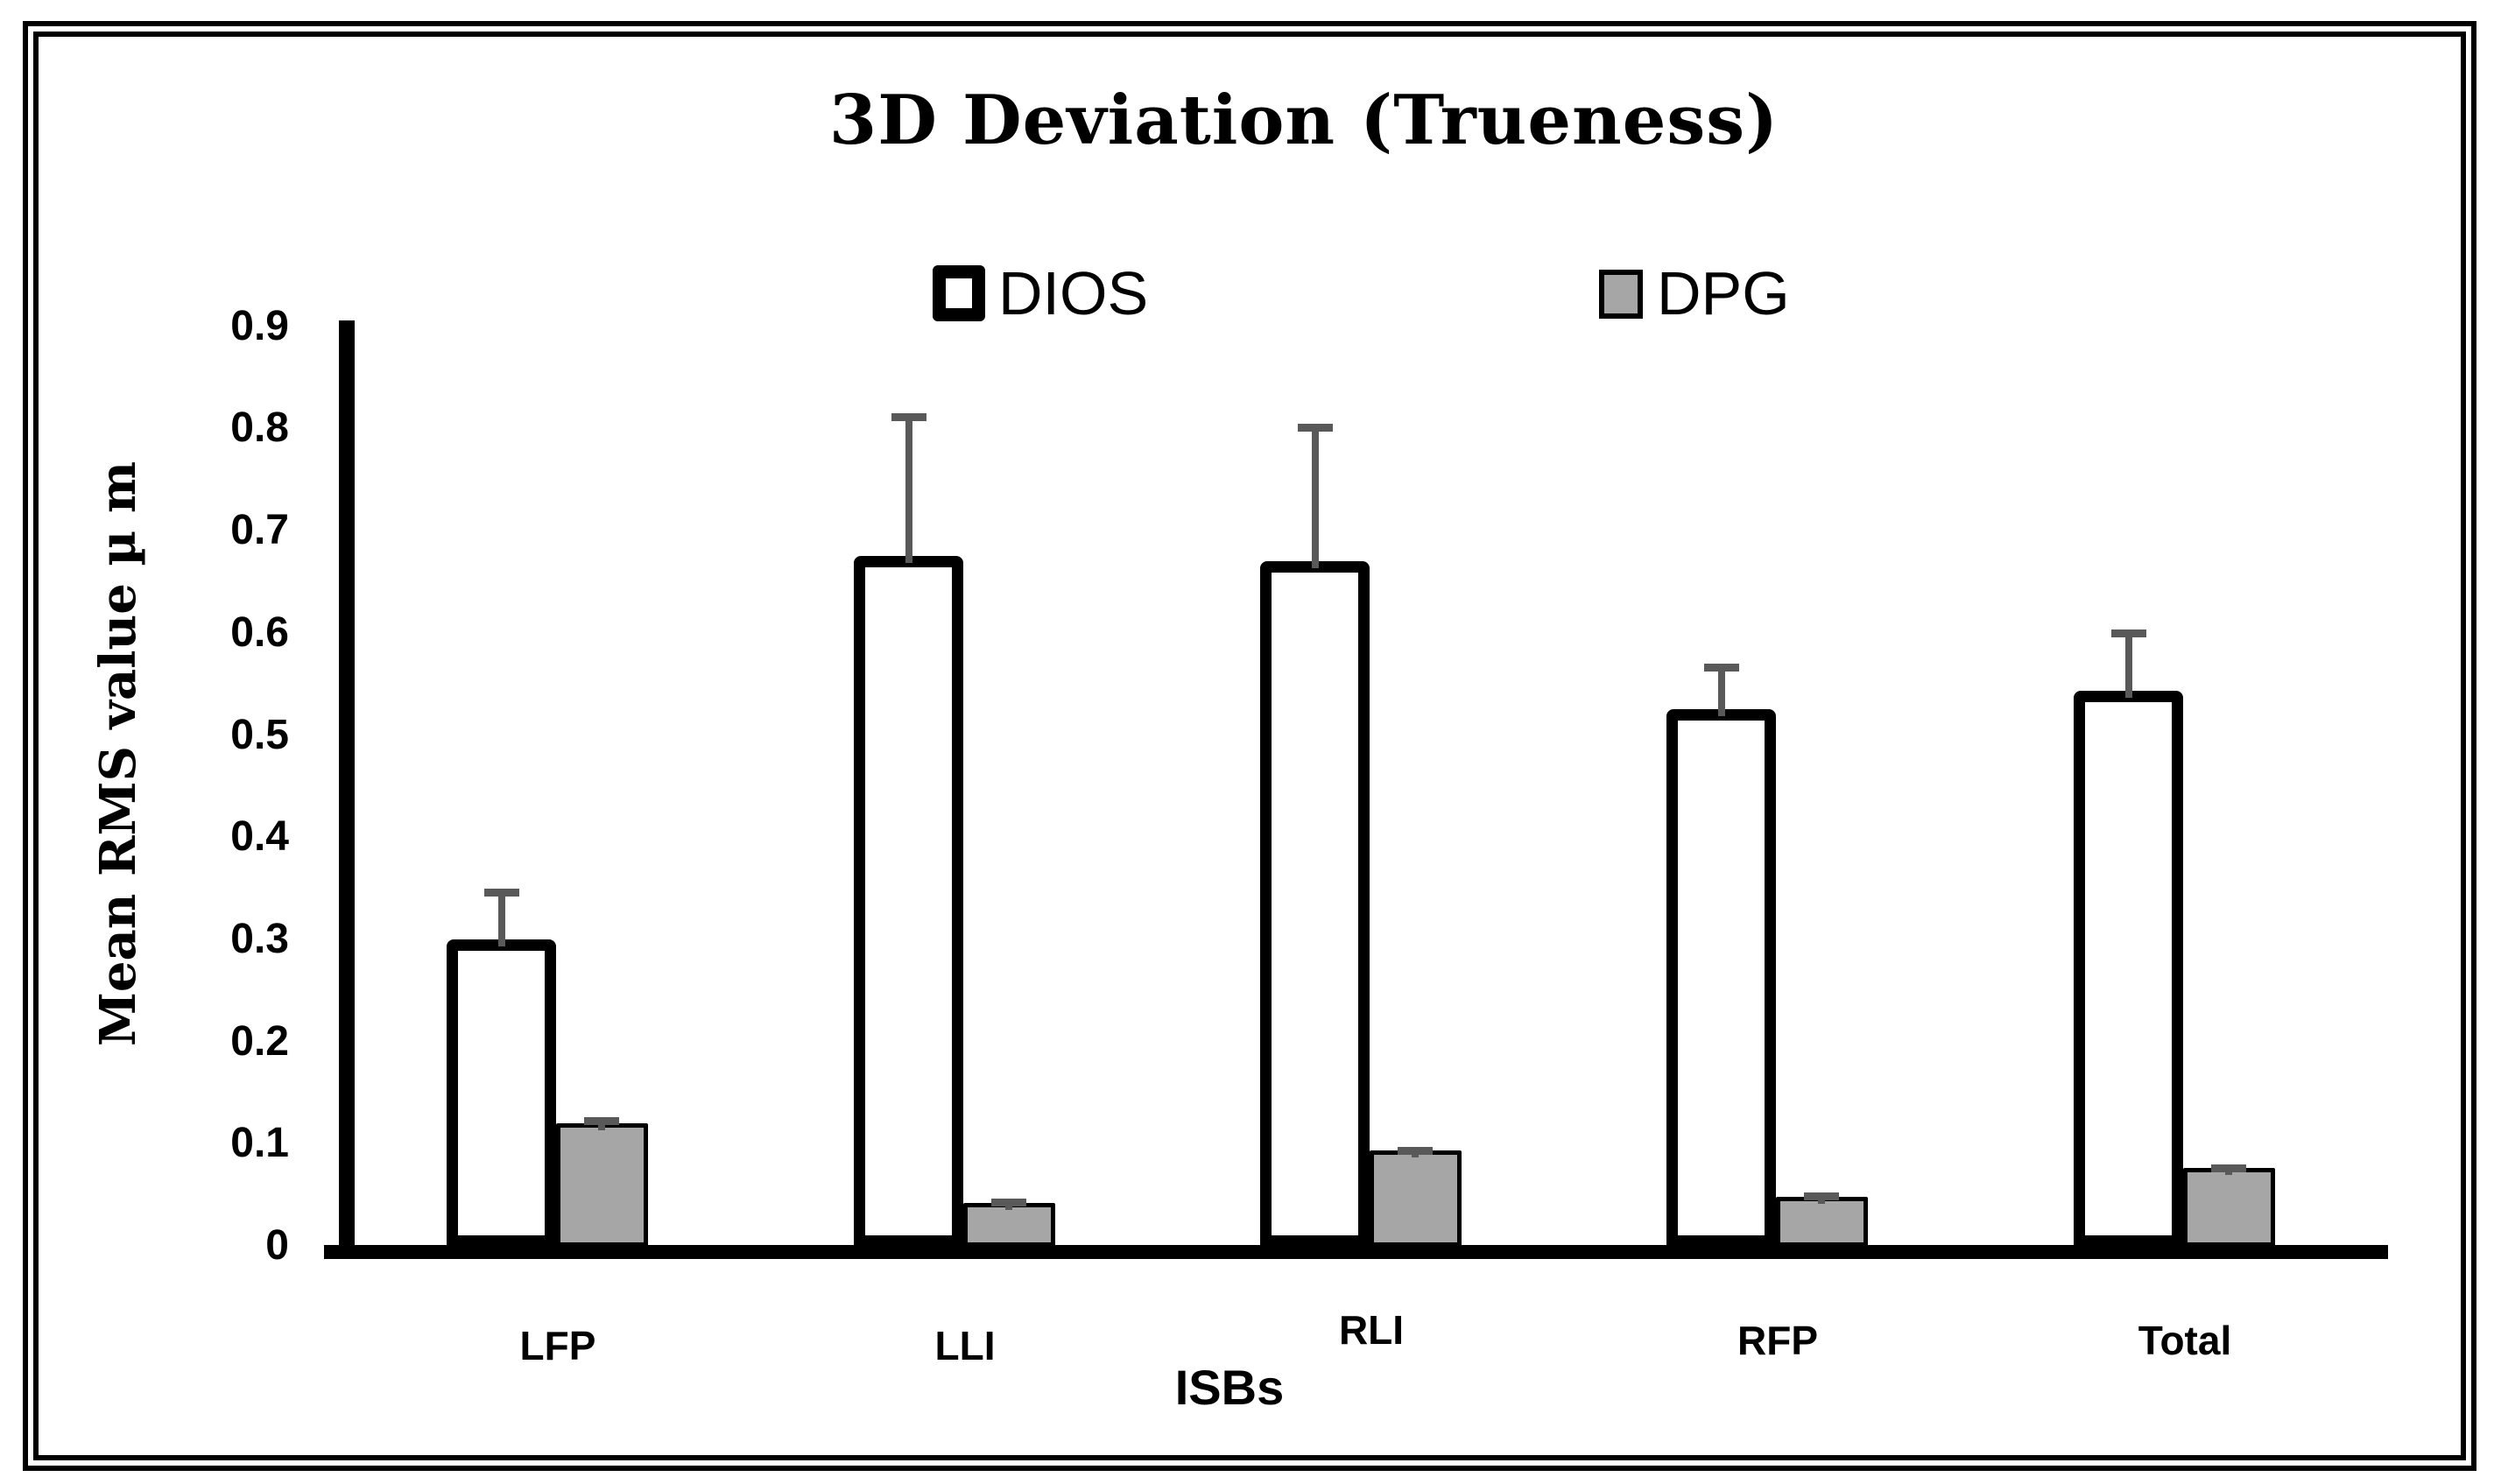 The width and height of the screenshot is (2494, 1484). Describe the element at coordinates (601, 1121) in the screenshot. I see `error-bar-cap-dpg-lfp` at that location.